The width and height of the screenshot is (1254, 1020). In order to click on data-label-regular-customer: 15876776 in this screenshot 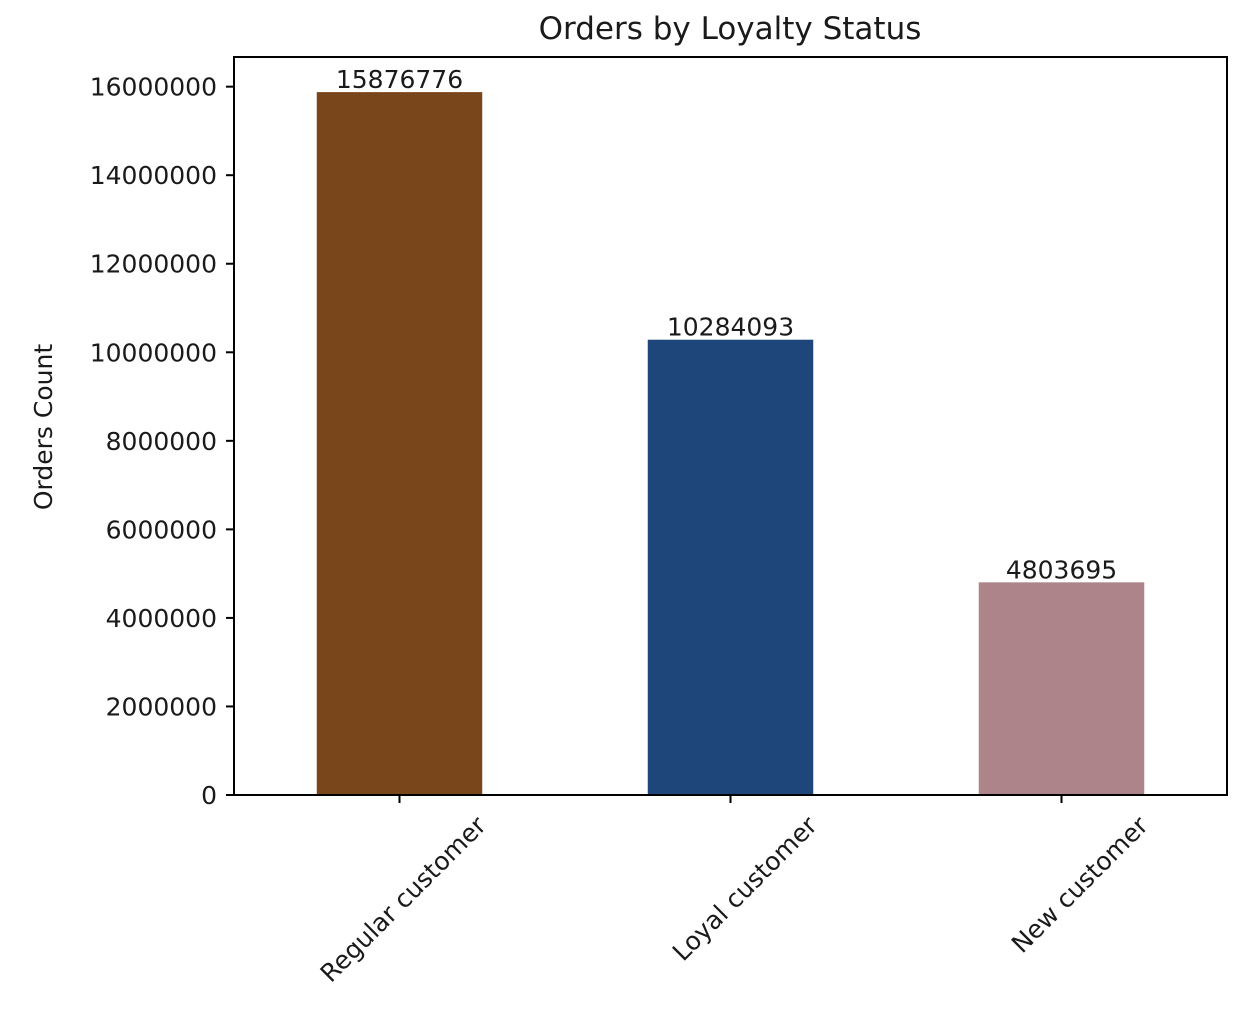, I will do `click(399, 79)`.